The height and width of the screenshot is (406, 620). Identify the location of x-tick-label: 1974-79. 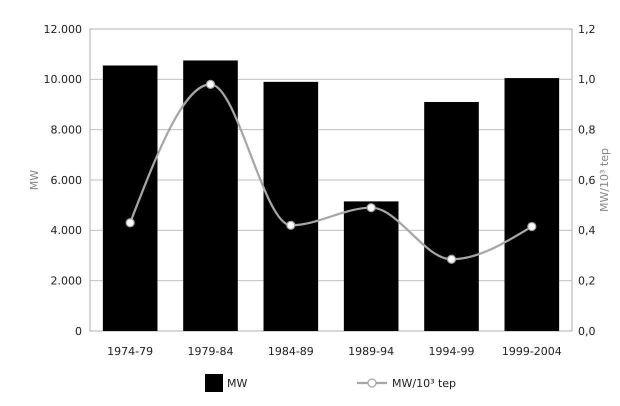
(130, 351).